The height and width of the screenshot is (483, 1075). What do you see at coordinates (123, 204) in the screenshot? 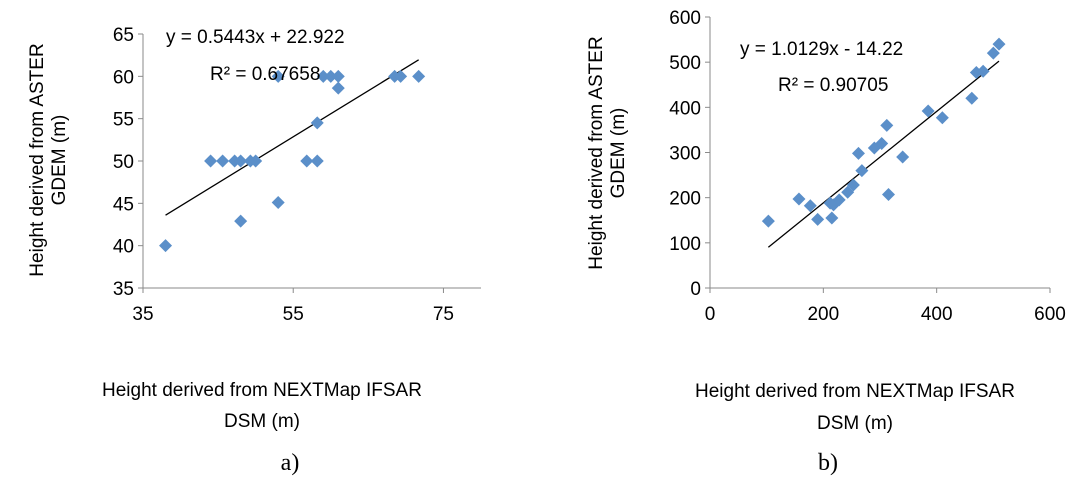
I see `y-tick-label: 45` at bounding box center [123, 204].